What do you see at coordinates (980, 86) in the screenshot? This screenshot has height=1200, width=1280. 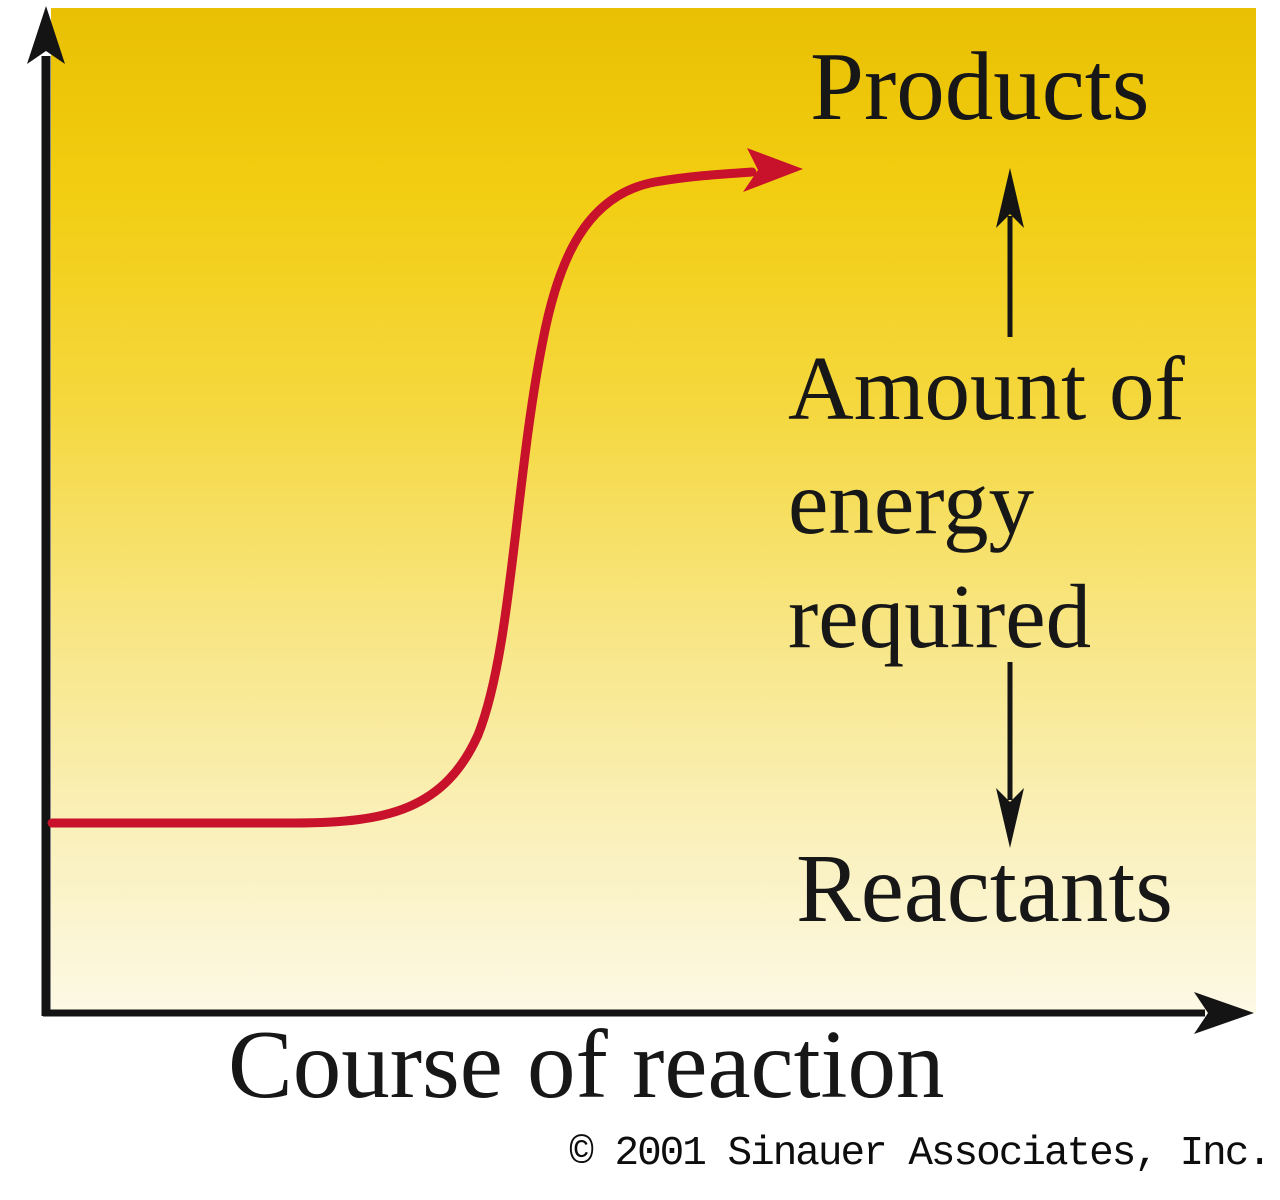 I see `products-label: Products` at bounding box center [980, 86].